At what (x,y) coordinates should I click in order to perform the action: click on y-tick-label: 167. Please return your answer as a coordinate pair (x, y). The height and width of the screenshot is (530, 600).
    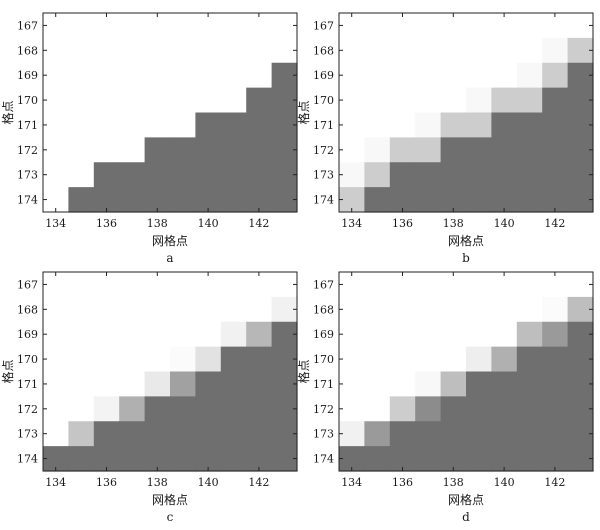
    Looking at the image, I should click on (323, 25).